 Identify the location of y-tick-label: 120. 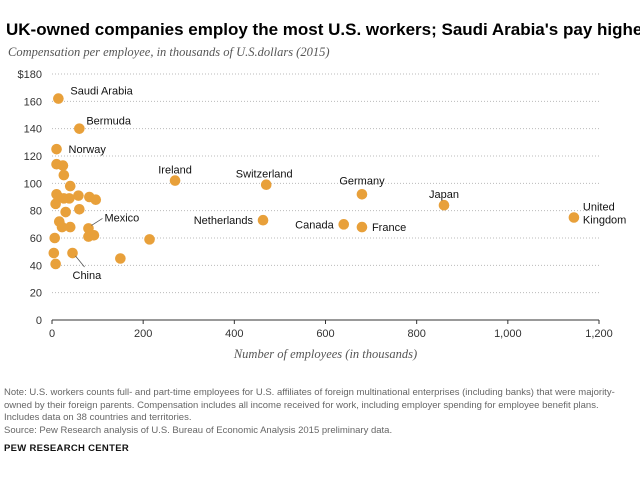
(33, 157).